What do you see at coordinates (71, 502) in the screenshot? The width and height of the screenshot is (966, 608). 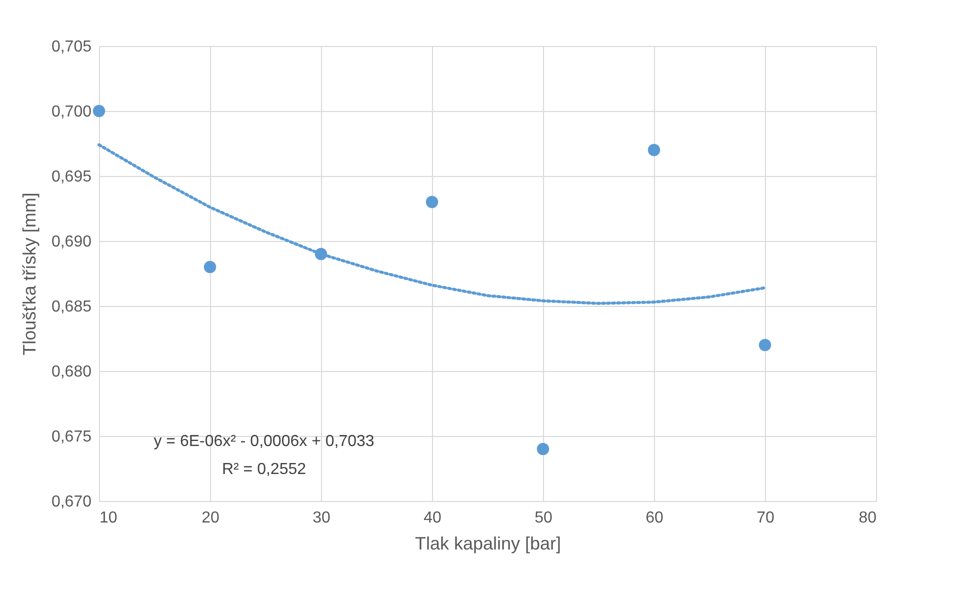 I see `y-tick-label: 0,670` at bounding box center [71, 502].